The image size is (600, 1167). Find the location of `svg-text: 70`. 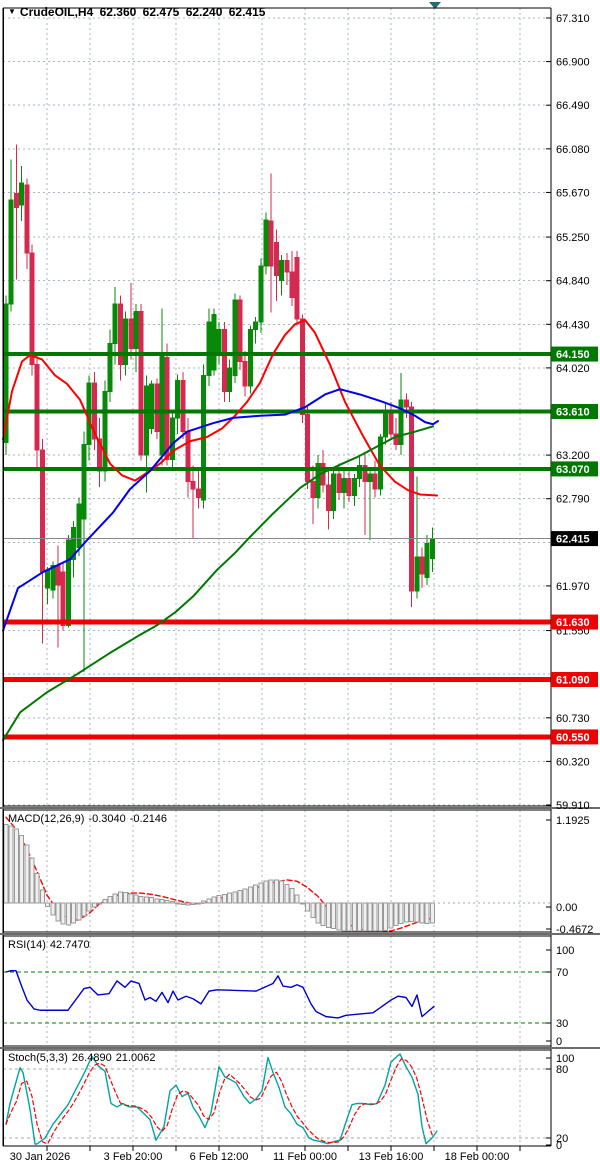

svg-text: 70 is located at coordinates (562, 973).